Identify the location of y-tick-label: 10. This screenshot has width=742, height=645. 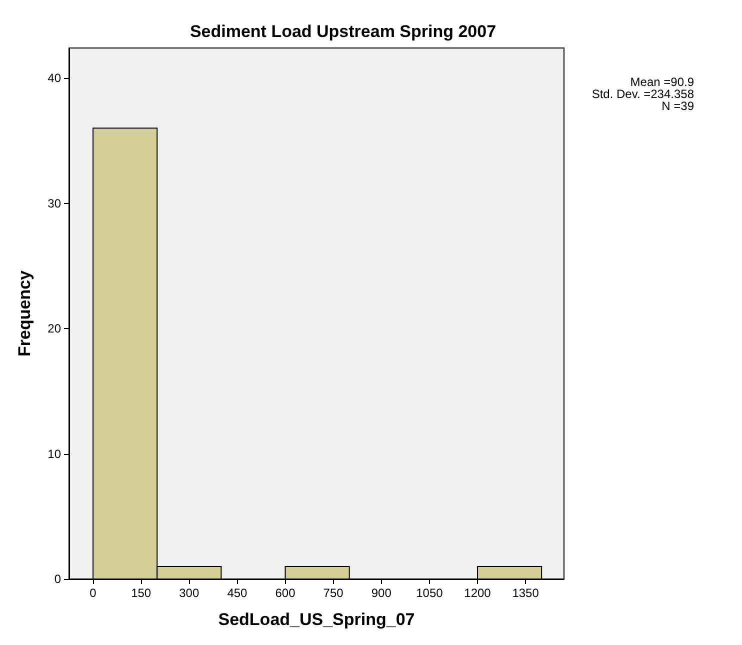
(55, 453).